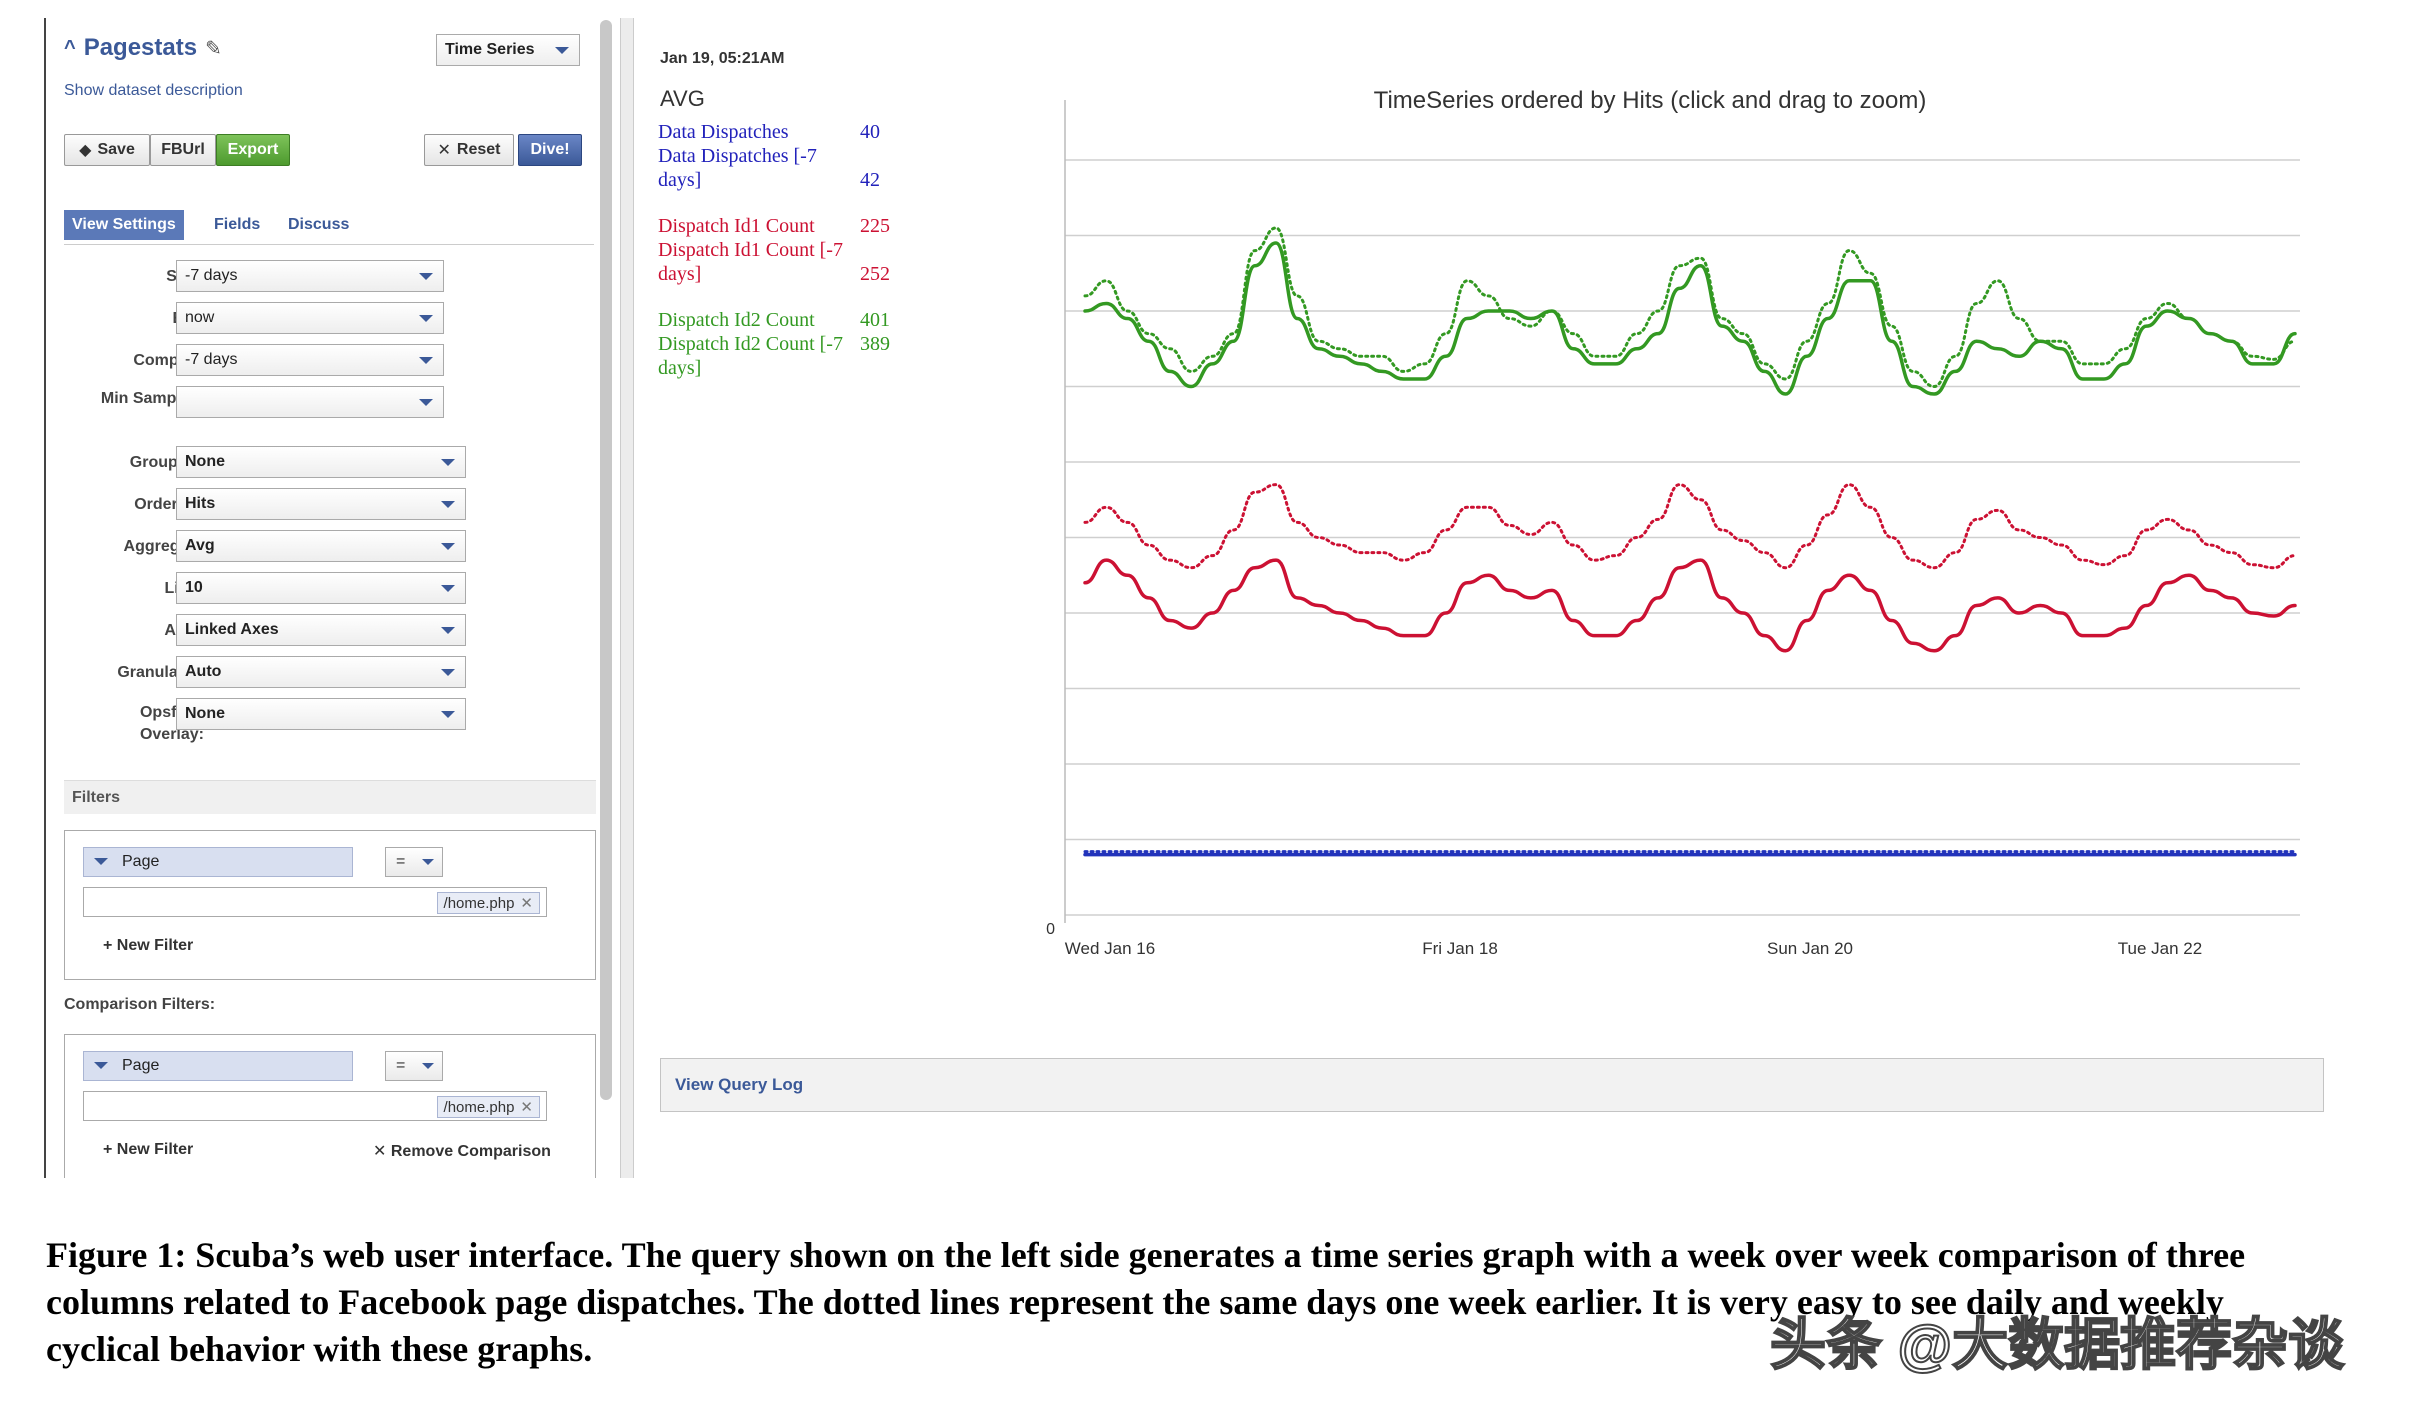 The width and height of the screenshot is (2430, 1402). I want to click on tab-discuss: Discuss, so click(319, 224).